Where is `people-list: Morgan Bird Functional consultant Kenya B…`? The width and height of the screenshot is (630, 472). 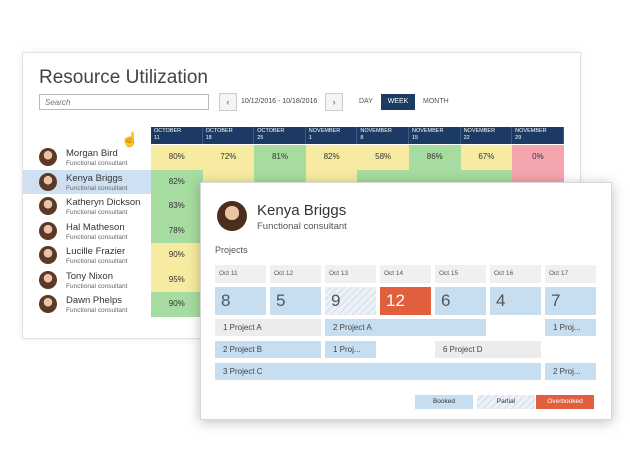 people-list: Morgan Bird Functional consultant Kenya B… is located at coordinates (87, 231).